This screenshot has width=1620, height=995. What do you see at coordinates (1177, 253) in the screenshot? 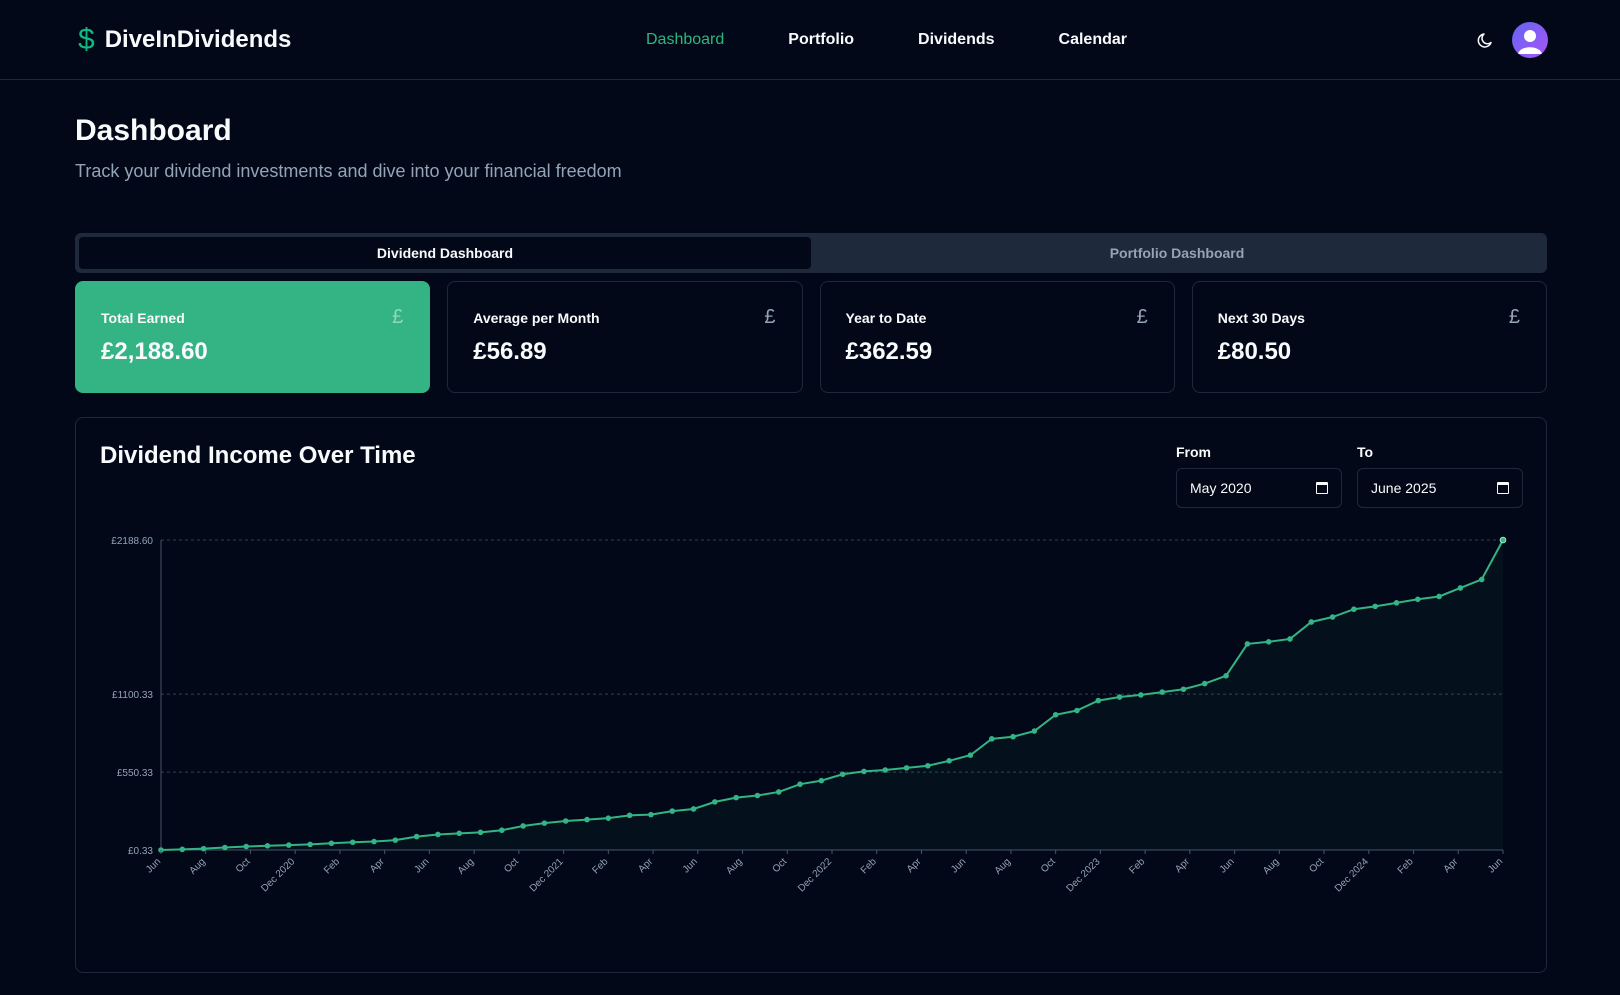
I see `tab-portfolio-dashboard: Portfolio Dashboard` at bounding box center [1177, 253].